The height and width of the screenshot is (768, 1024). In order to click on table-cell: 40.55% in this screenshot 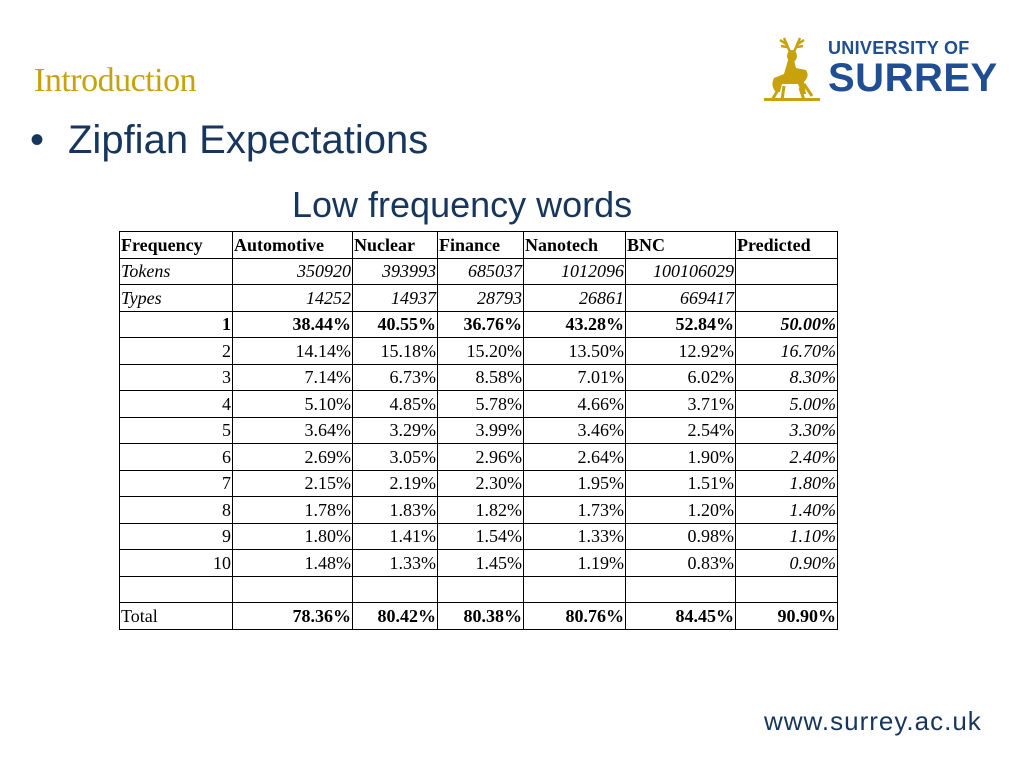, I will do `click(395, 324)`.